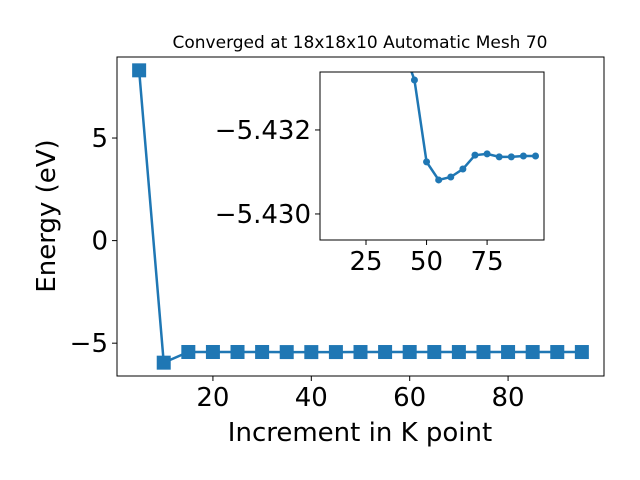 The height and width of the screenshot is (480, 640). What do you see at coordinates (360, 433) in the screenshot?
I see `x-axis-label: Increment in K point` at bounding box center [360, 433].